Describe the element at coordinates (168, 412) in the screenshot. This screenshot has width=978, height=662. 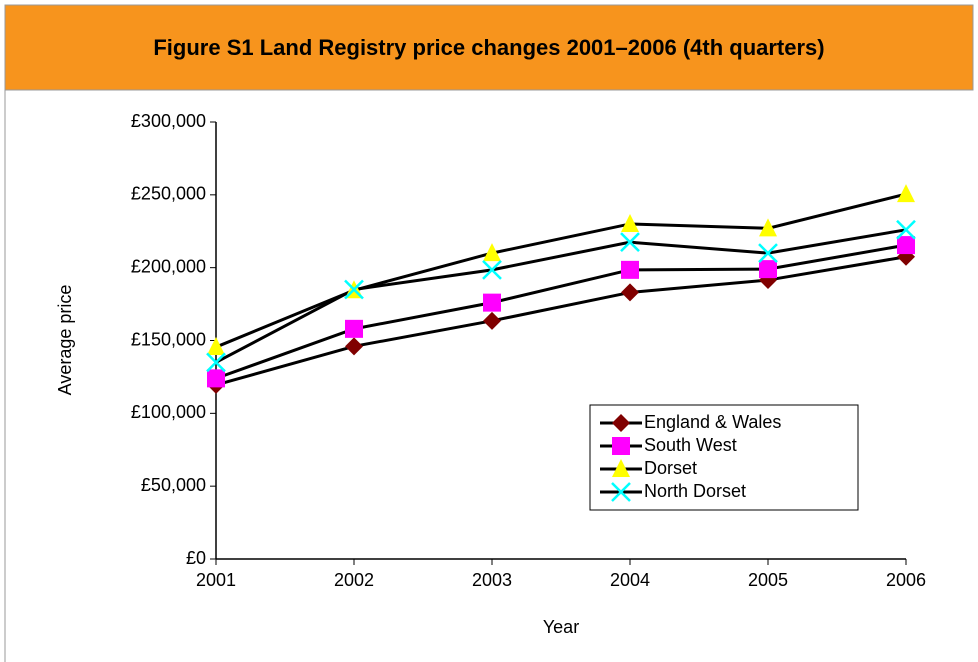
I see `y-tick-label: £100,000` at that location.